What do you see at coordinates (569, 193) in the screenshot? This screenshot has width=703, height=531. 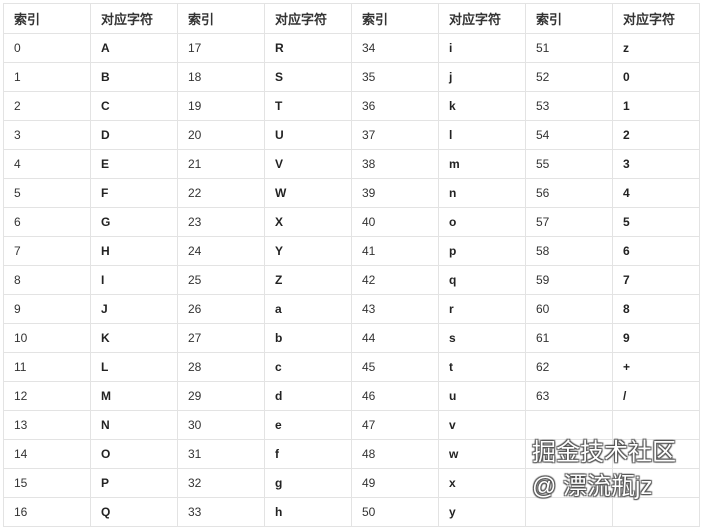 I see `index-cell: 56` at bounding box center [569, 193].